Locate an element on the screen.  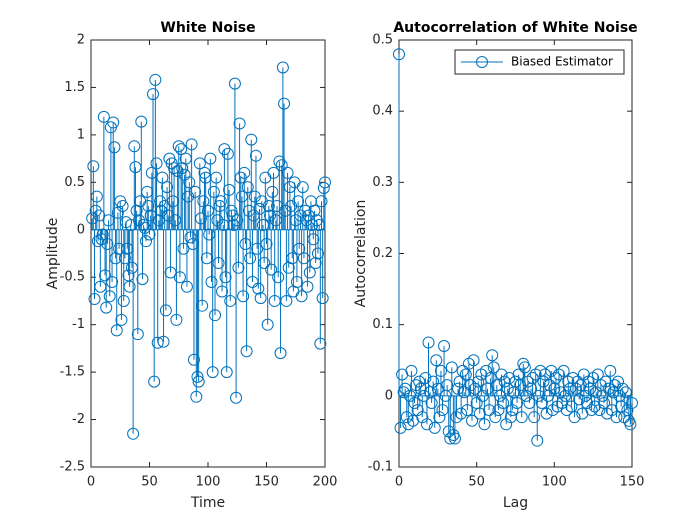
legend-marker is located at coordinates (482, 62).